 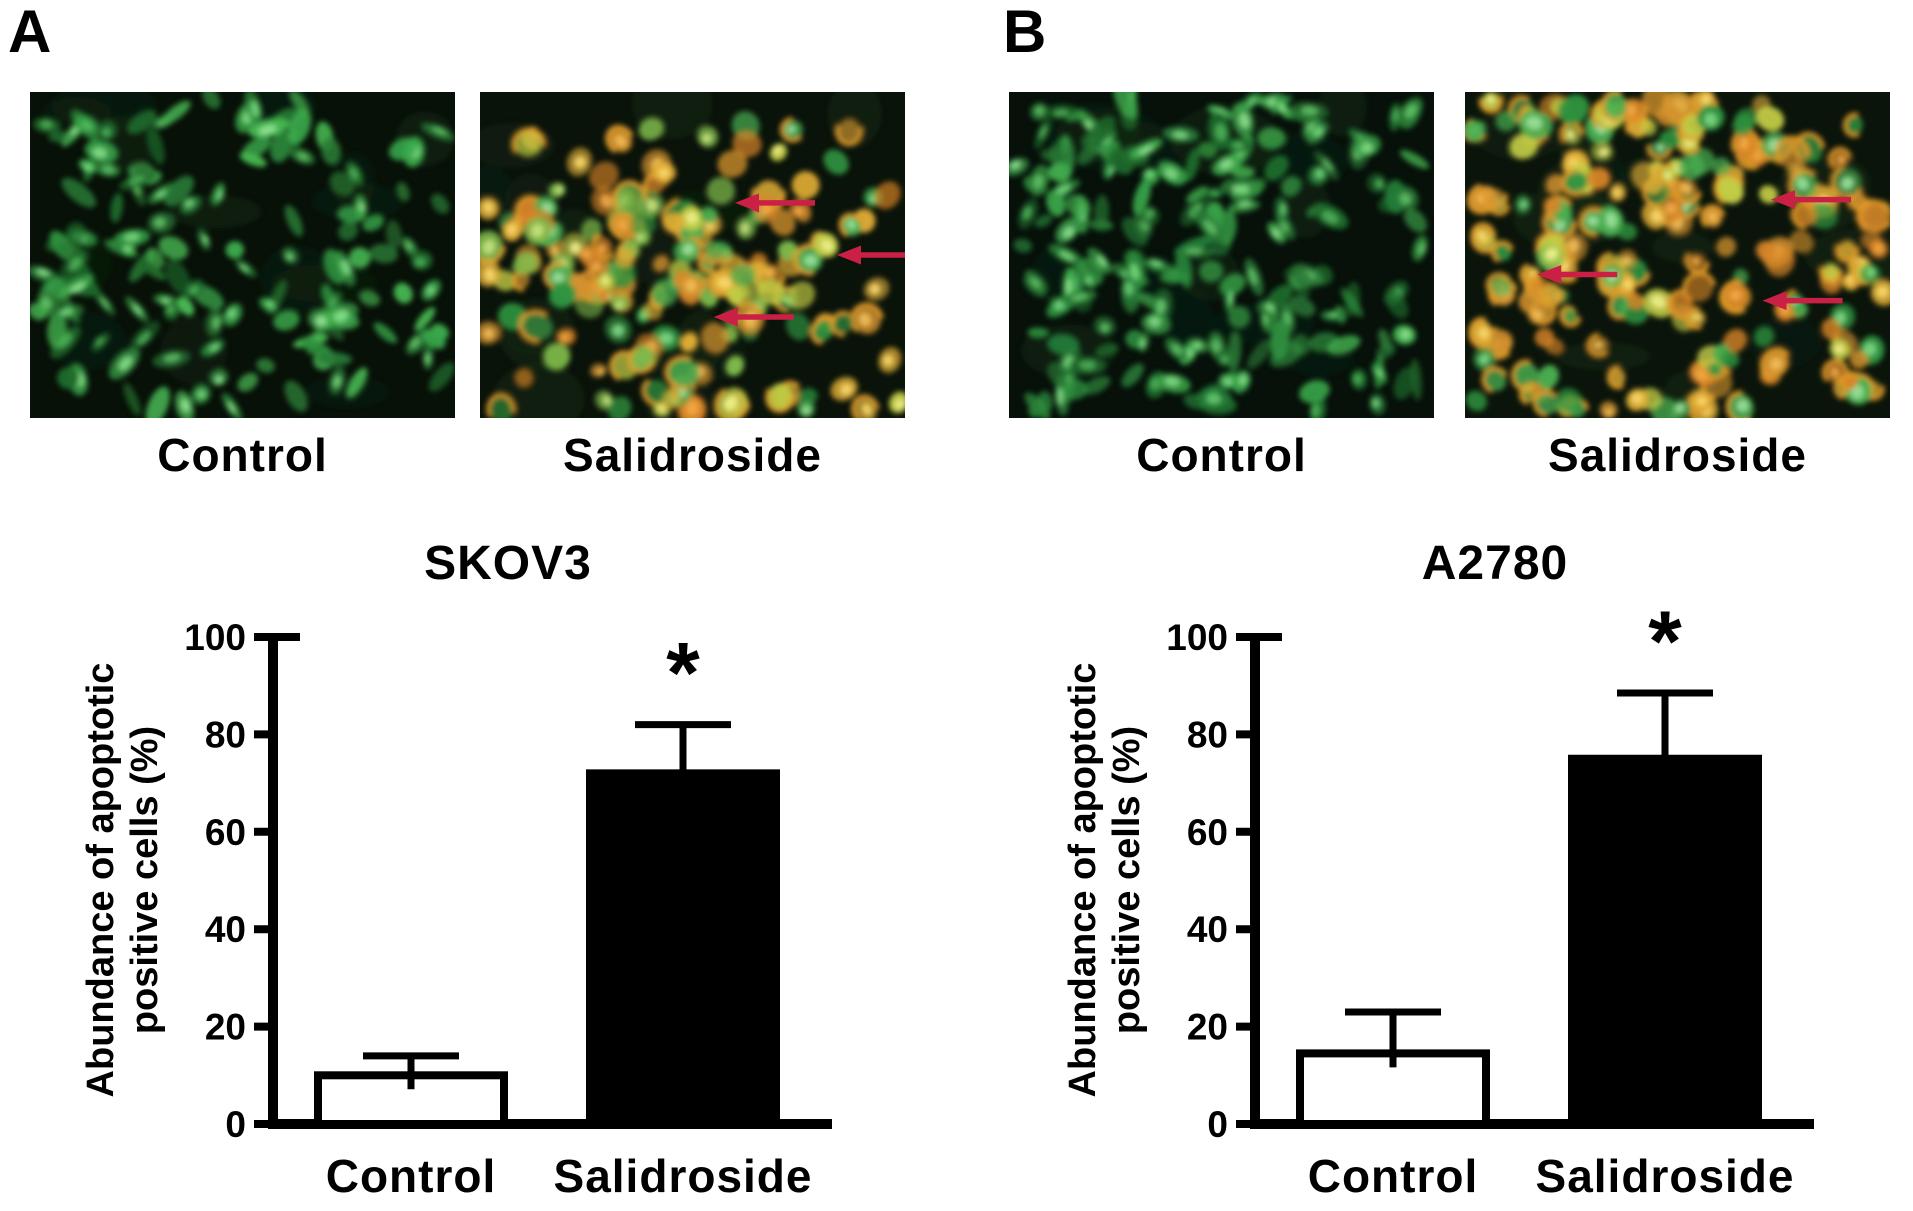 I want to click on fluorescence-image-a2780-control, so click(x=1221, y=255).